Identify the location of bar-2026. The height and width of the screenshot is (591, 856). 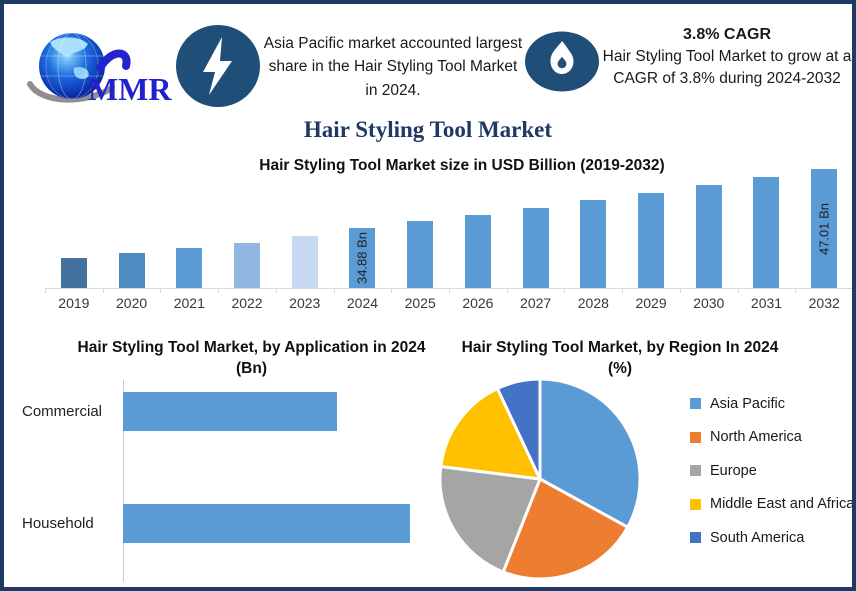
(477, 251).